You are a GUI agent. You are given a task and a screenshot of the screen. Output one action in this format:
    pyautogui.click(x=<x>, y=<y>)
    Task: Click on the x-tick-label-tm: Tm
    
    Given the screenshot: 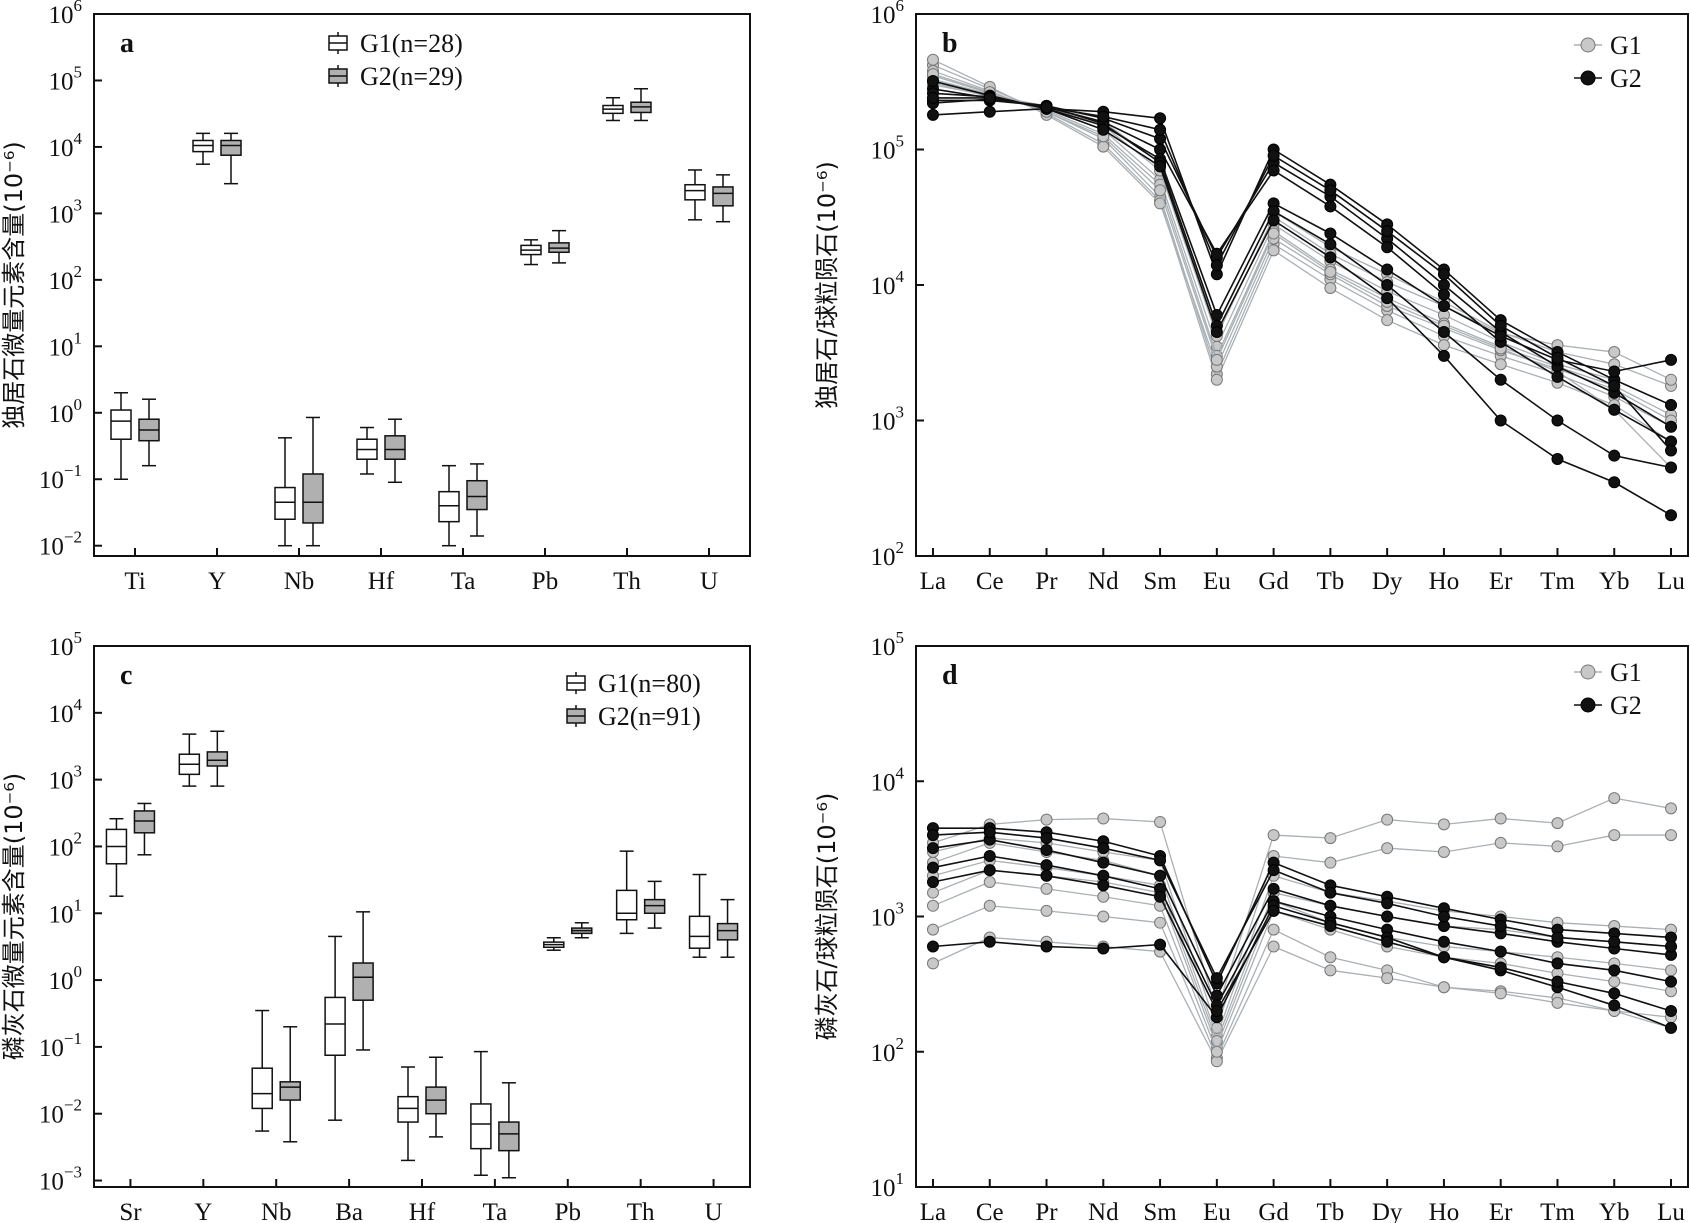 What is the action you would take?
    pyautogui.click(x=1557, y=1211)
    